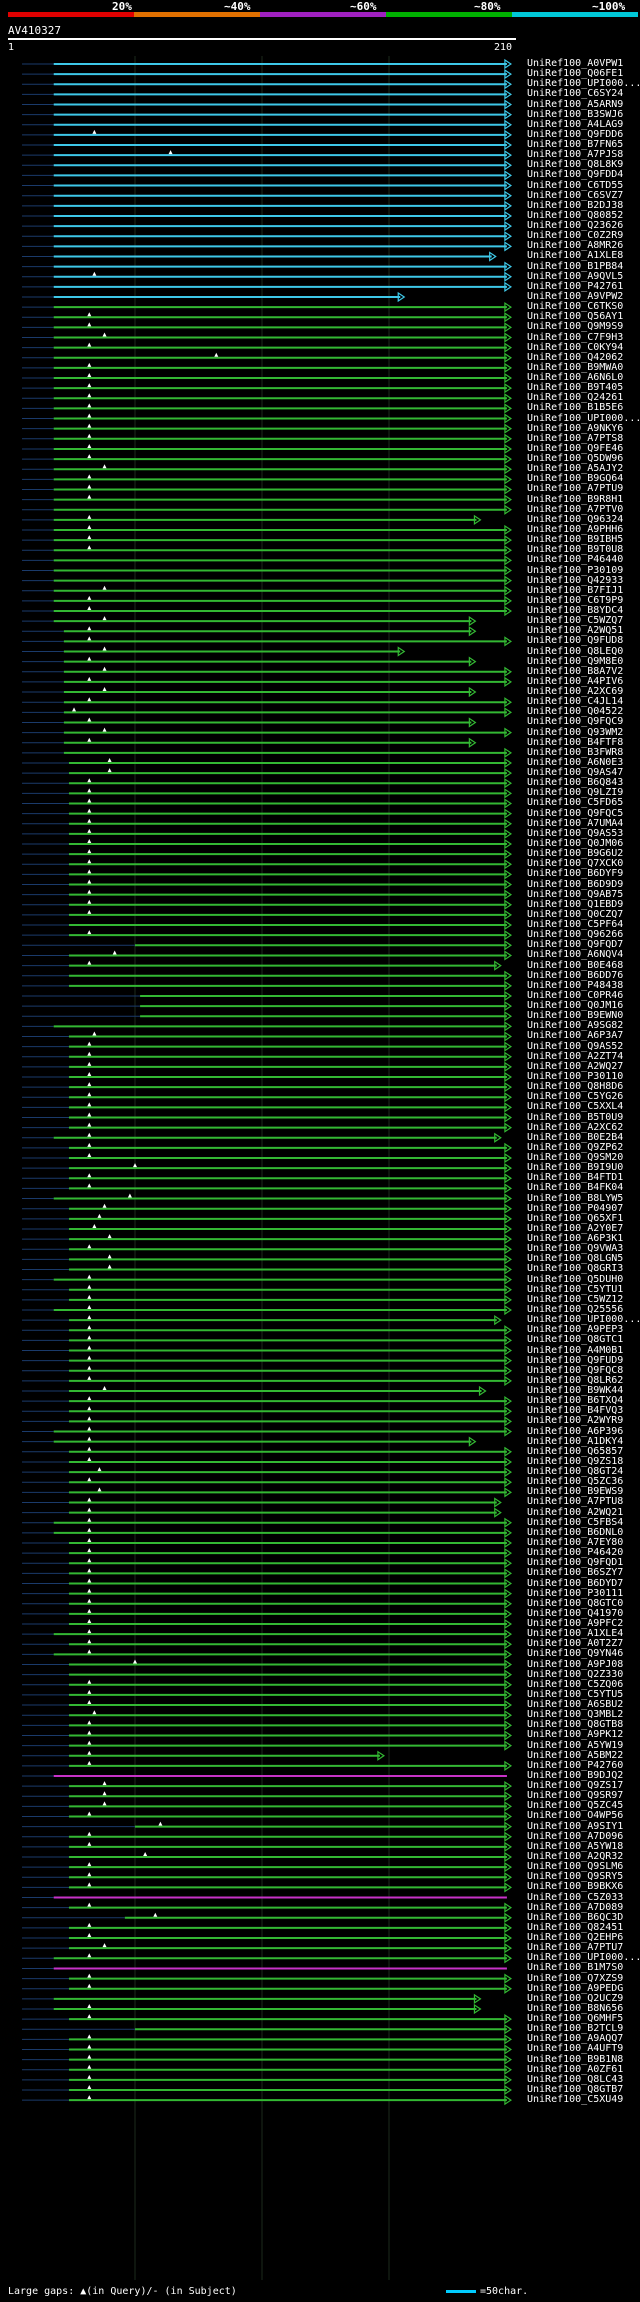 This screenshot has width=640, height=2302. I want to click on hit-label: UniRef100_Q0CZQ7, so click(575, 914).